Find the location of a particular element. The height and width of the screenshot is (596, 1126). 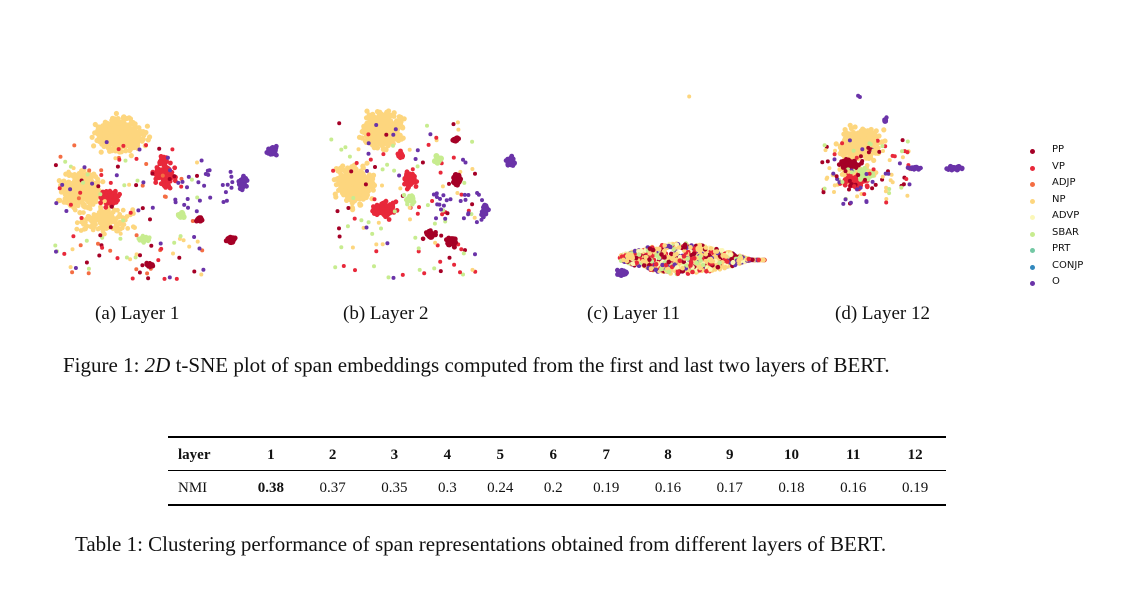

panel-caption-a: (a) Layer 1 is located at coordinates (137, 313).